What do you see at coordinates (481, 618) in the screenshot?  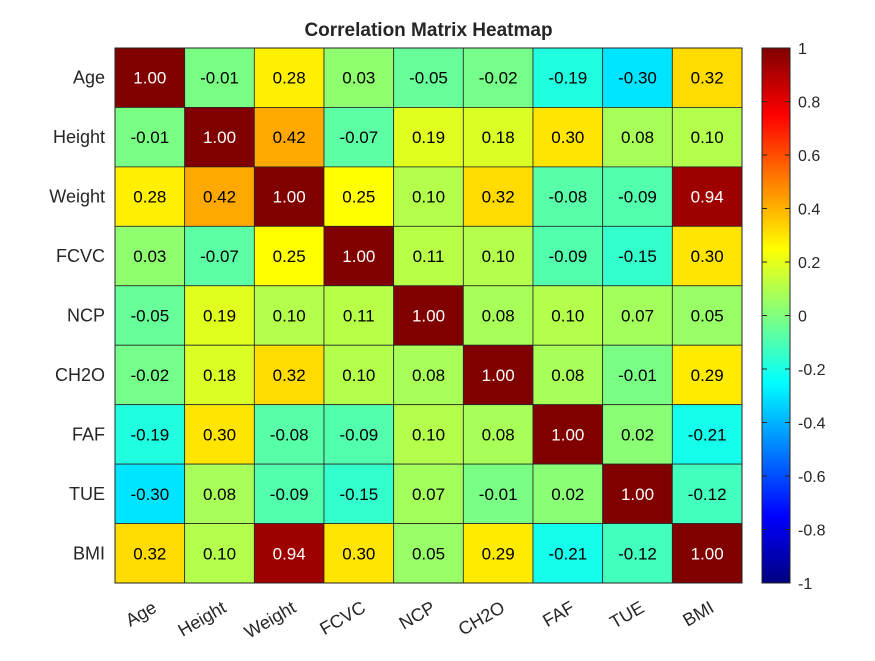 I see `x-tick-label: CH2O` at bounding box center [481, 618].